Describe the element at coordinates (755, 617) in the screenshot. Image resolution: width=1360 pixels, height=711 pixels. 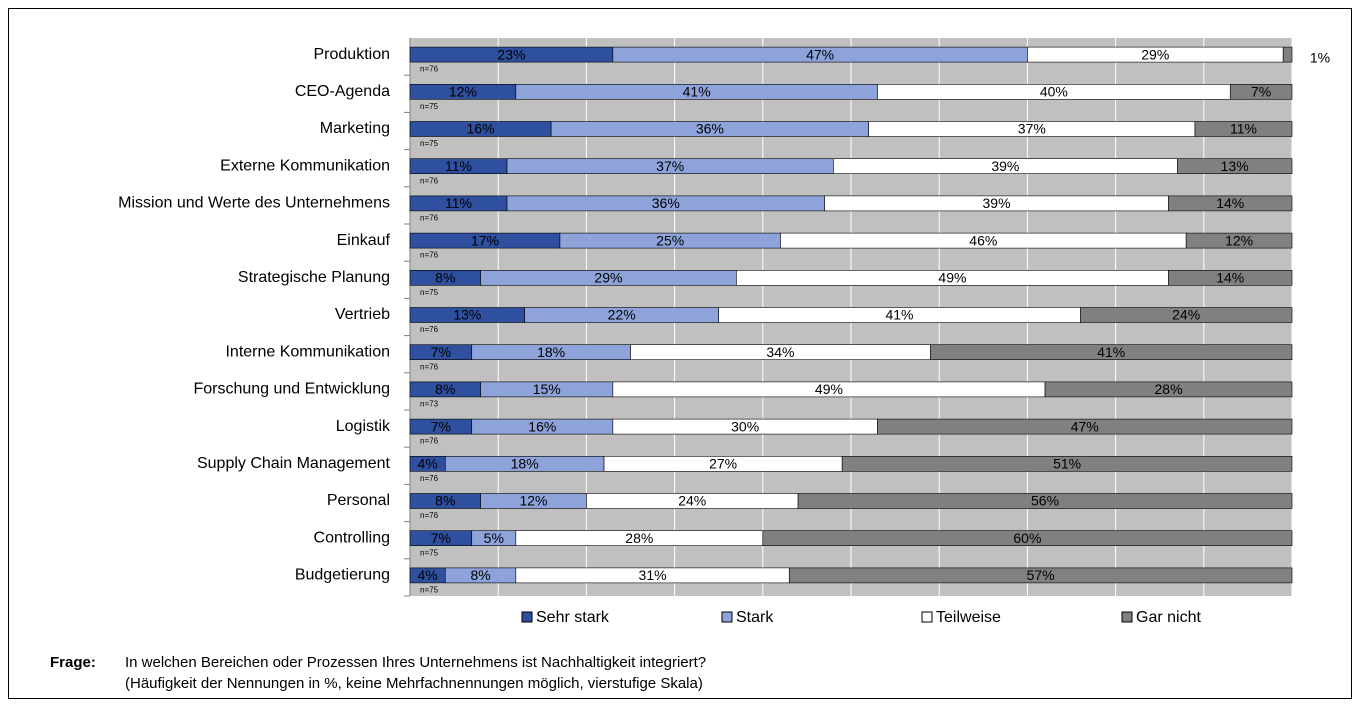
I see `legend-label: Stark` at that location.